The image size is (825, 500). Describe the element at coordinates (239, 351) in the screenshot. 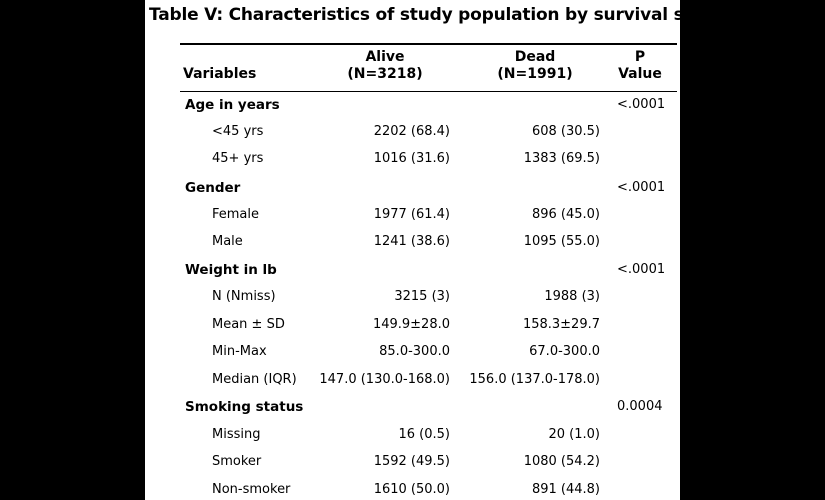

I see `variable-cell: Min-Max` at that location.